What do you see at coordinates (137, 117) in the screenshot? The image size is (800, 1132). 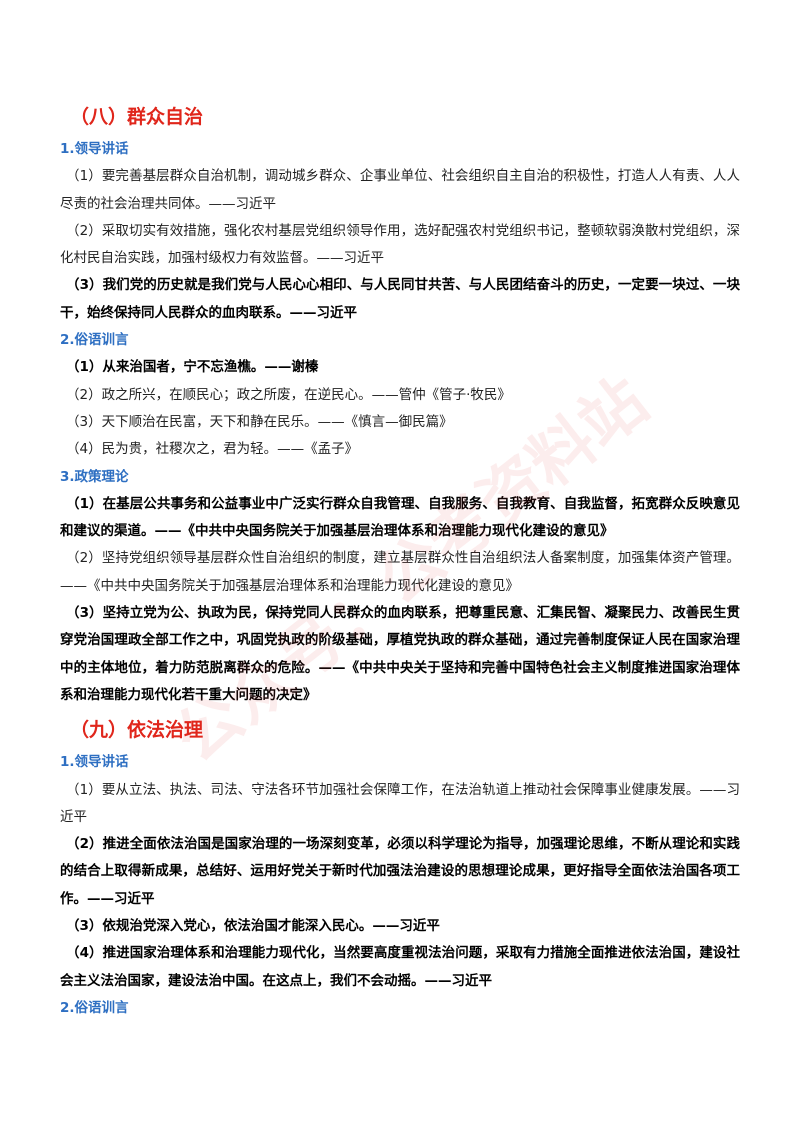 I see `section-title: （八）群众自治` at bounding box center [137, 117].